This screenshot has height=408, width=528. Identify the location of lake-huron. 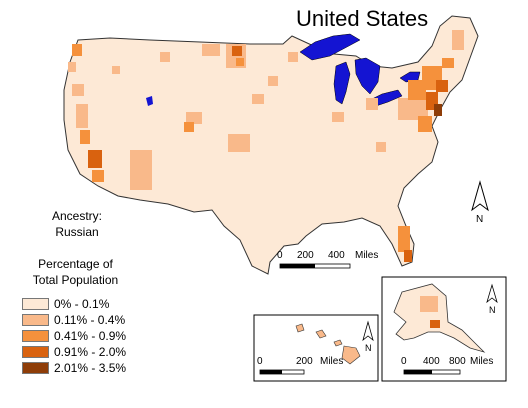
(367, 76).